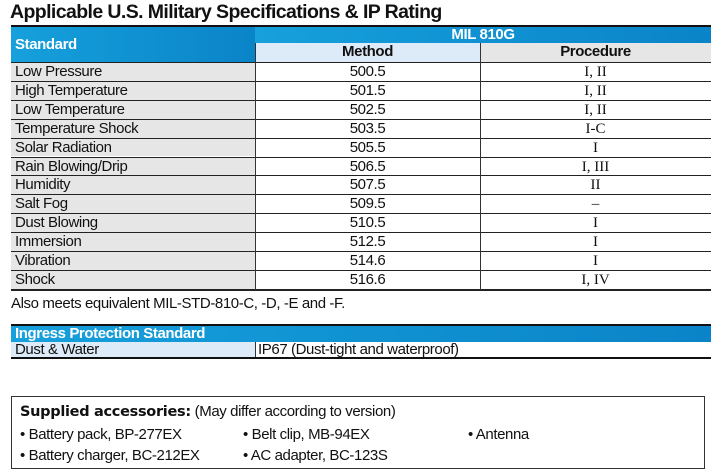 Image resolution: width=712 pixels, height=474 pixels. I want to click on ip-value: IP67 (Dust-tight and waterproof), so click(358, 349).